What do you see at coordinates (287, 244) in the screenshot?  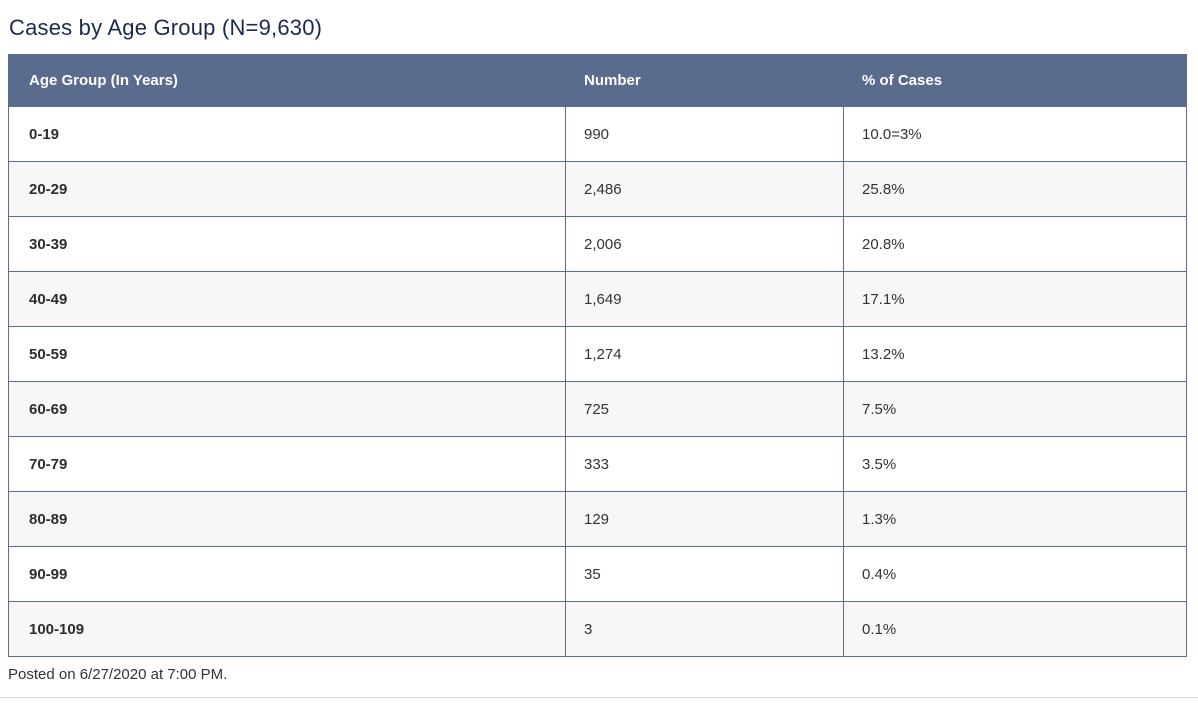 I see `age-group-cell: 30-39` at bounding box center [287, 244].